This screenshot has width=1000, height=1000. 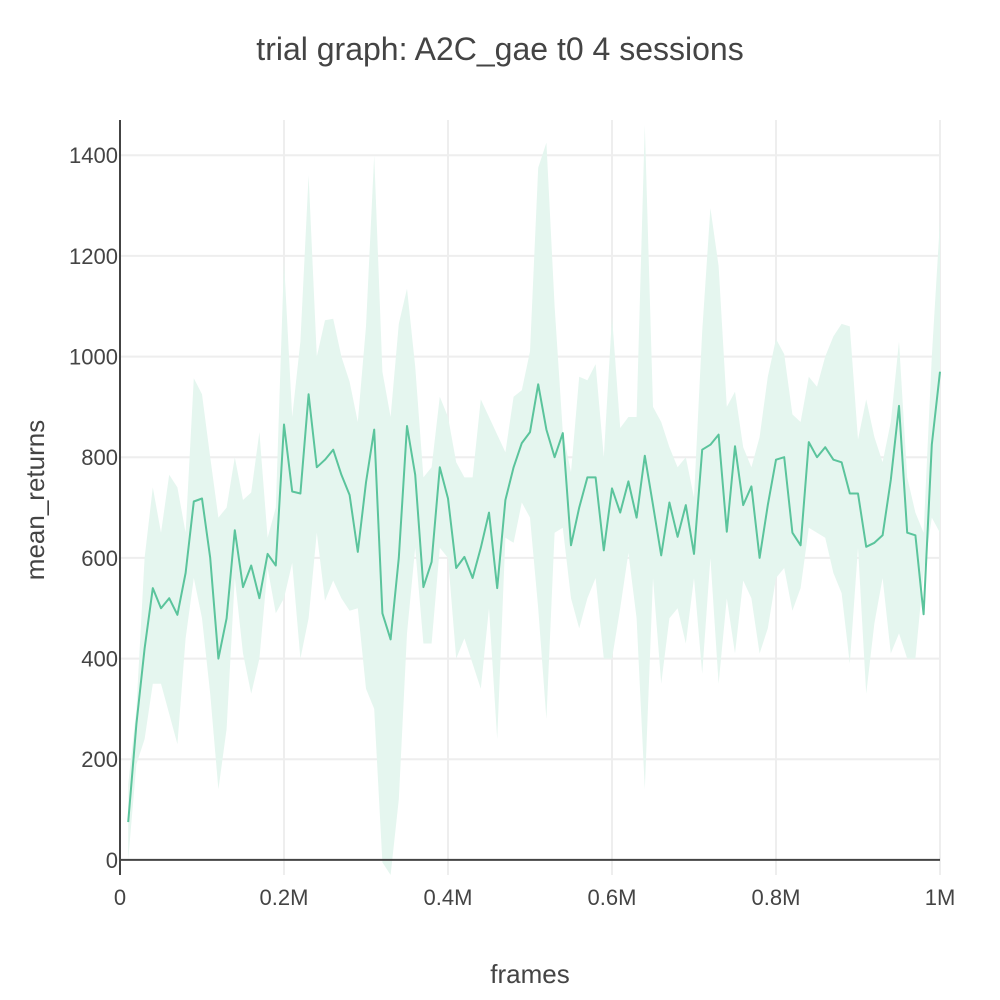 What do you see at coordinates (612, 897) in the screenshot?
I see `x-tick-label: 0.6M` at bounding box center [612, 897].